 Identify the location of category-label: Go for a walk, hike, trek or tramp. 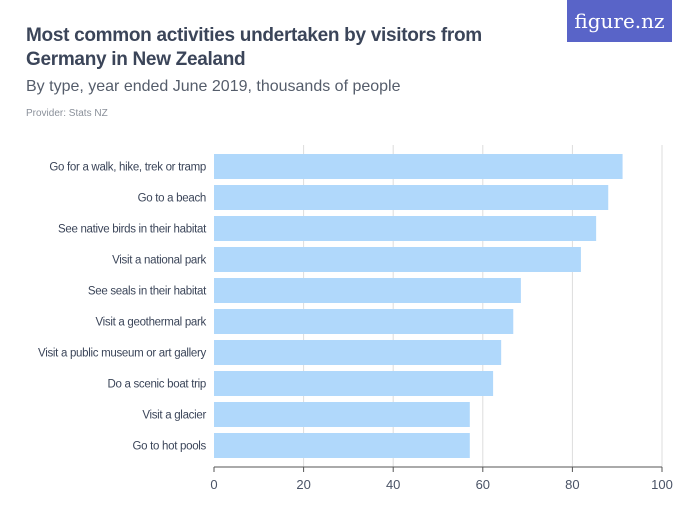
(127, 168).